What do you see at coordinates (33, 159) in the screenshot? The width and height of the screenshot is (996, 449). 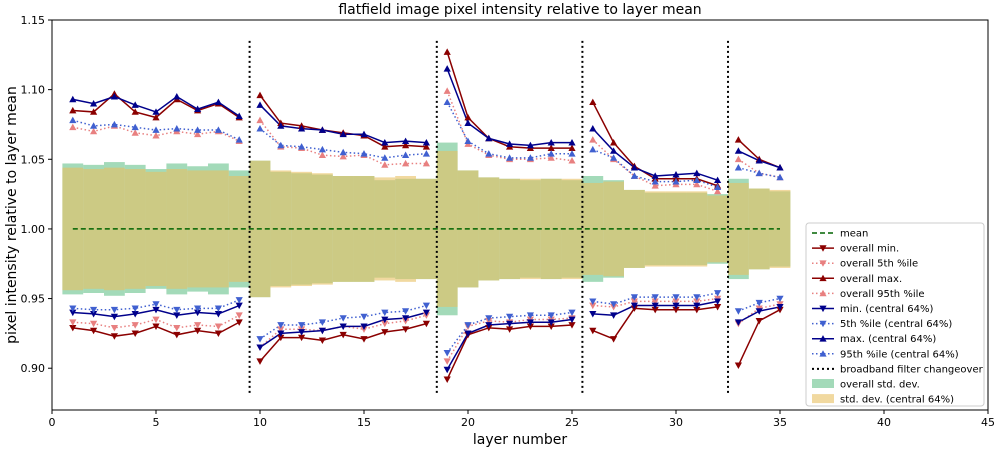 I see `y-tick-label: 1.05` at bounding box center [33, 159].